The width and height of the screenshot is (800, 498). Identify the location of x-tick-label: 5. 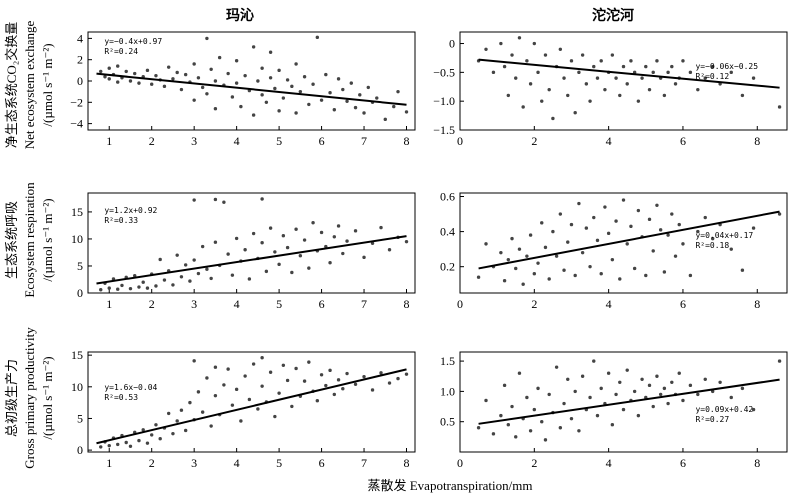
(279, 463).